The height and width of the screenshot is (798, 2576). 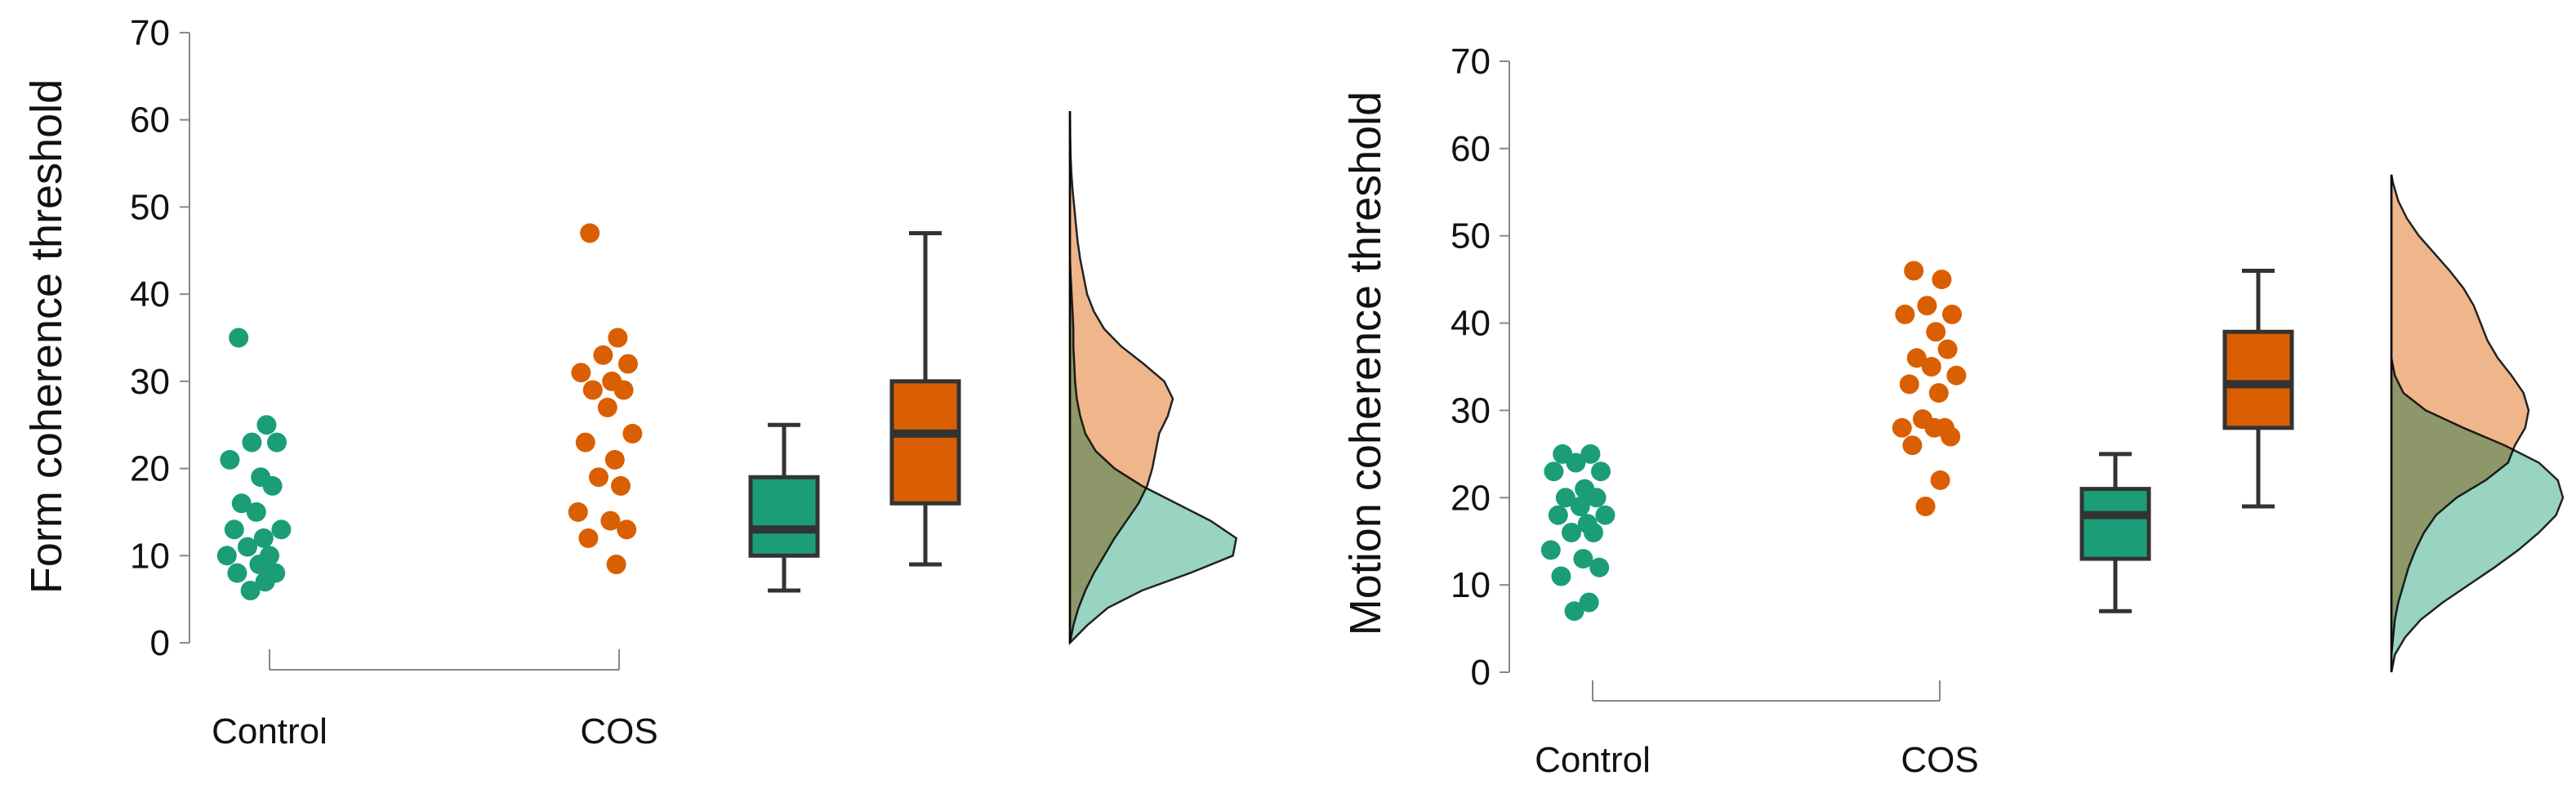 What do you see at coordinates (46, 336) in the screenshot?
I see `y-axis-title: Form coherence threshold` at bounding box center [46, 336].